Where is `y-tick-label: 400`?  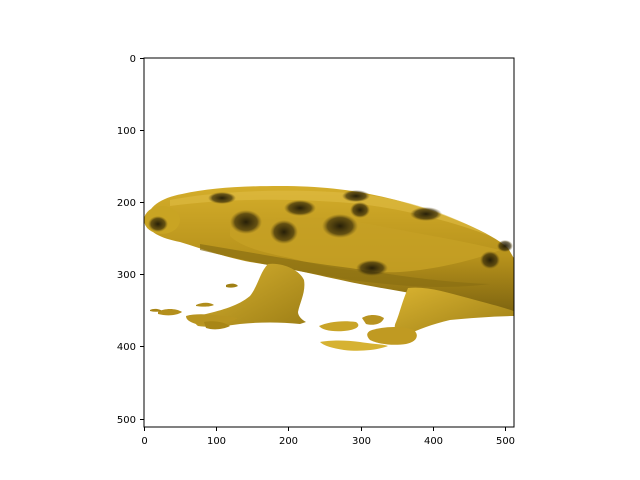
y-tick-label: 400 is located at coordinates (126, 347).